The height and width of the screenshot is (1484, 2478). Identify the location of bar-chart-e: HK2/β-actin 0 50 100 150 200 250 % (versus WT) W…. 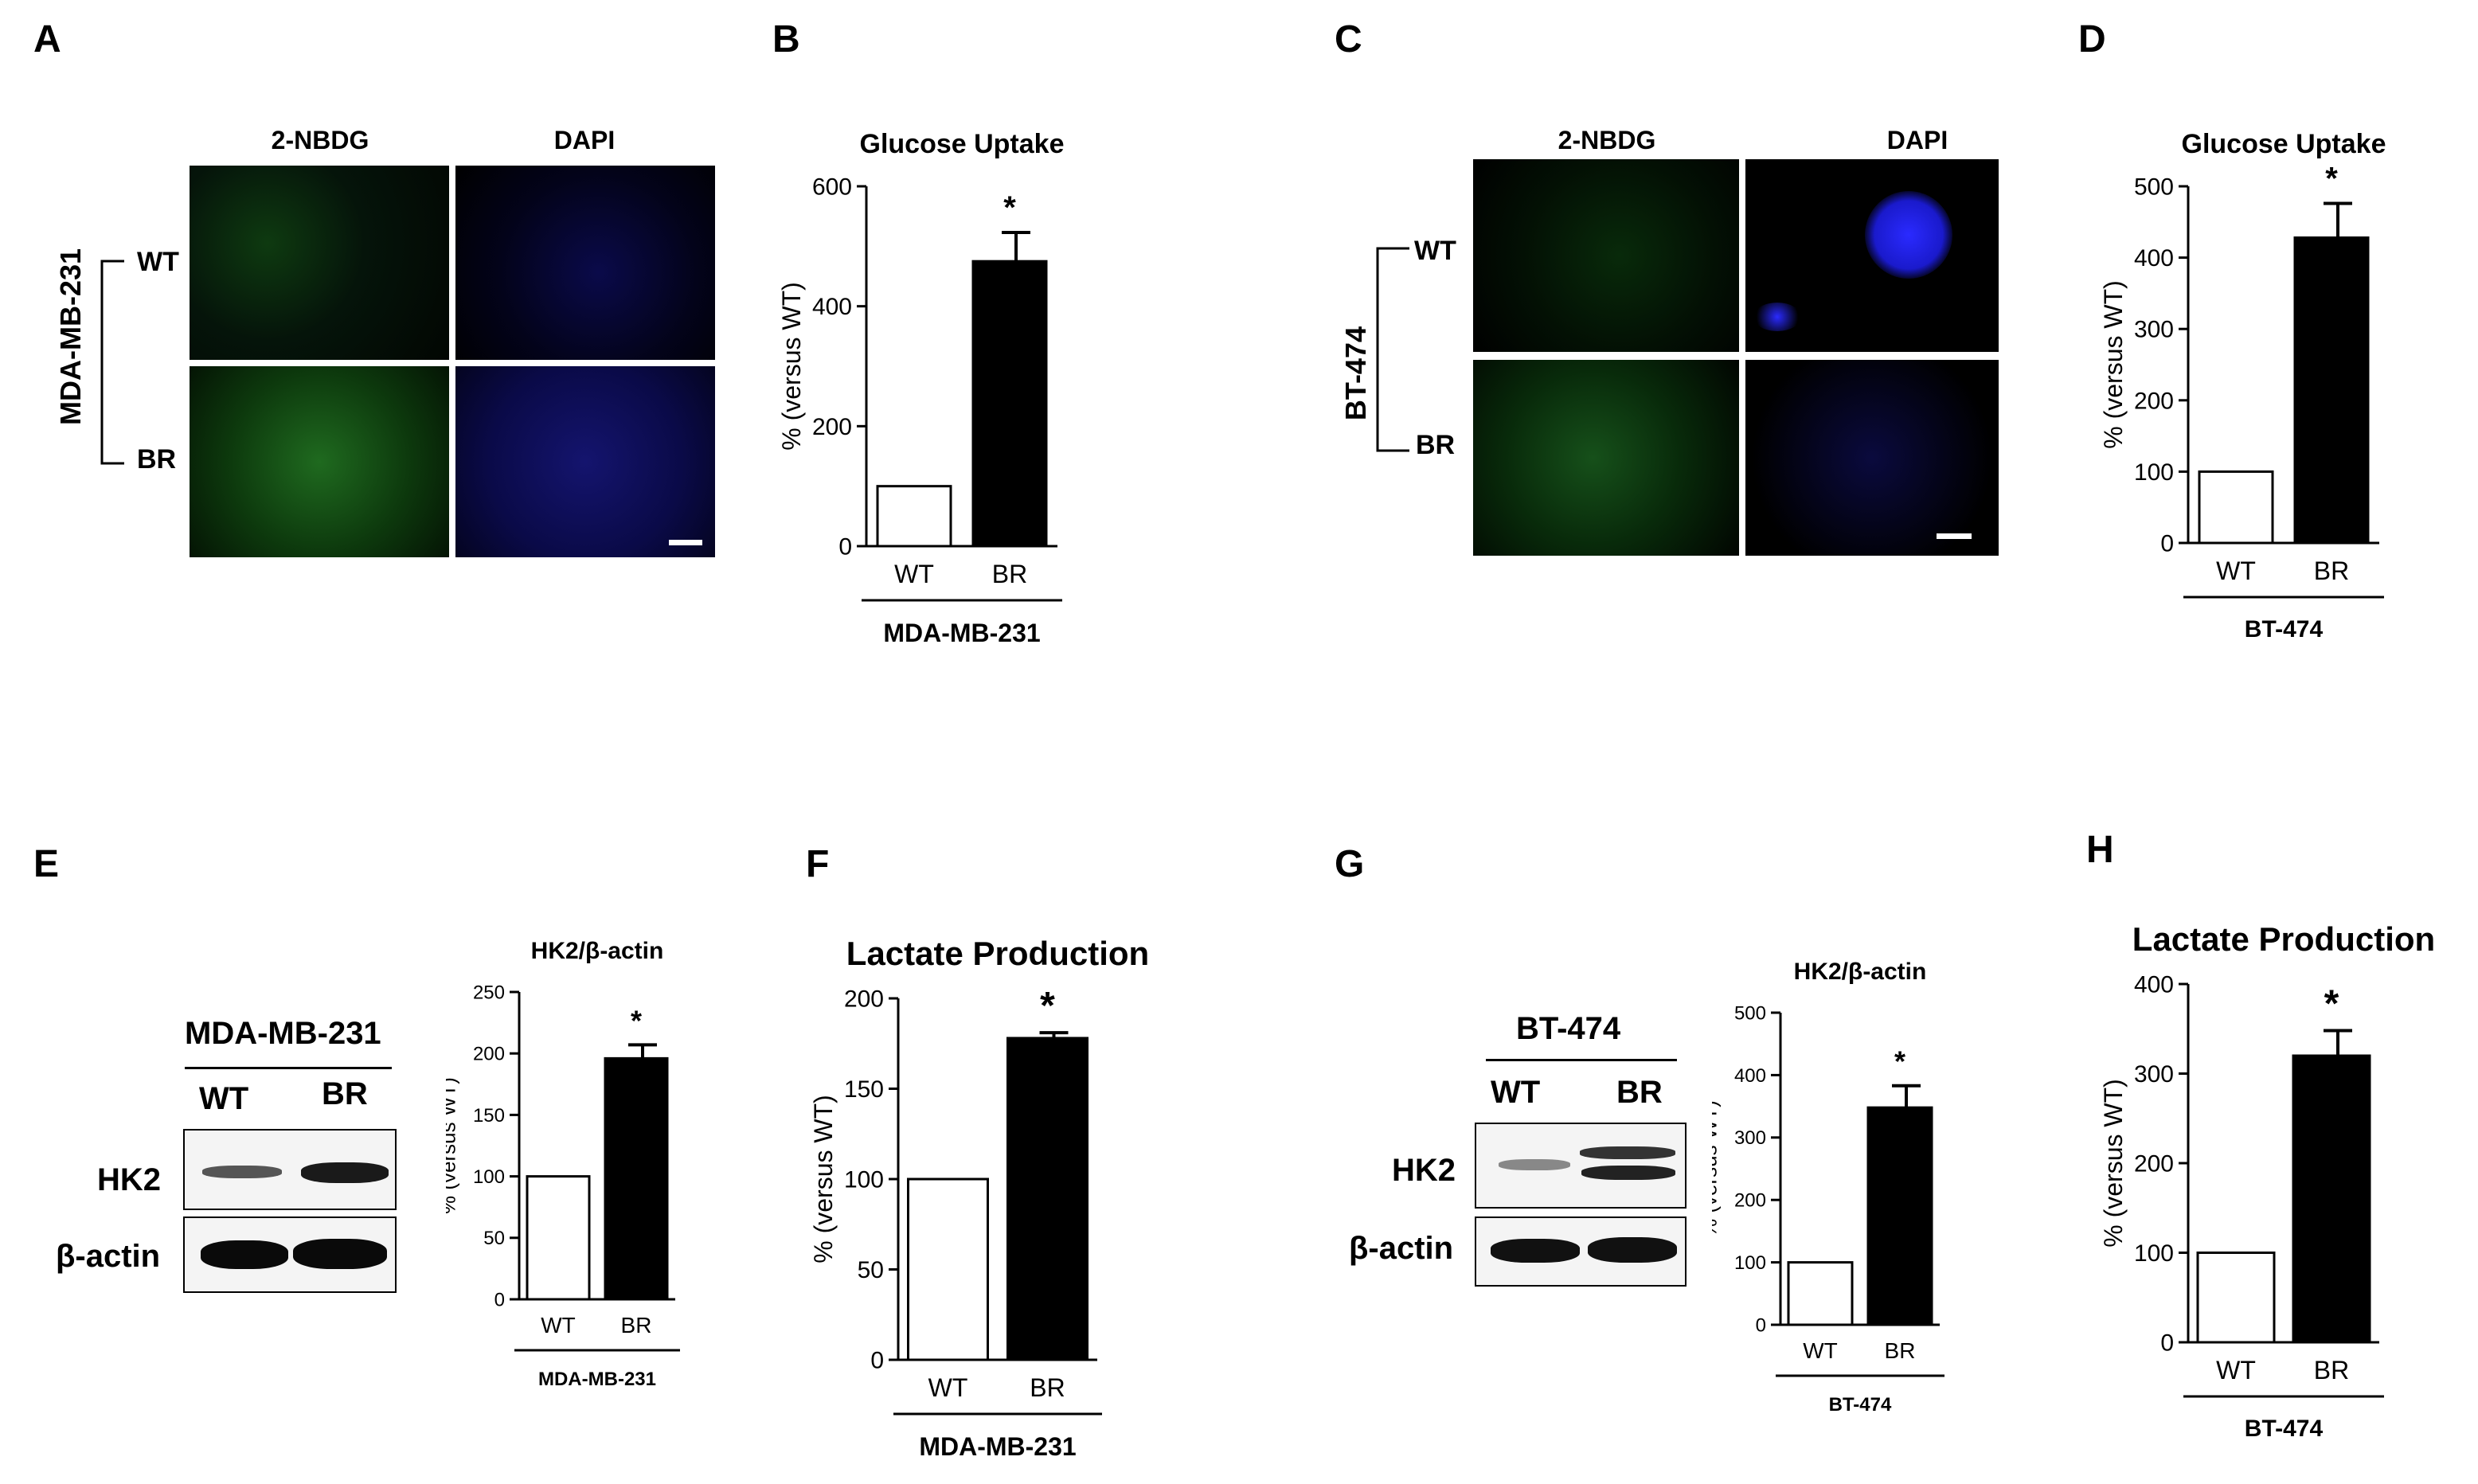
(563, 1164).